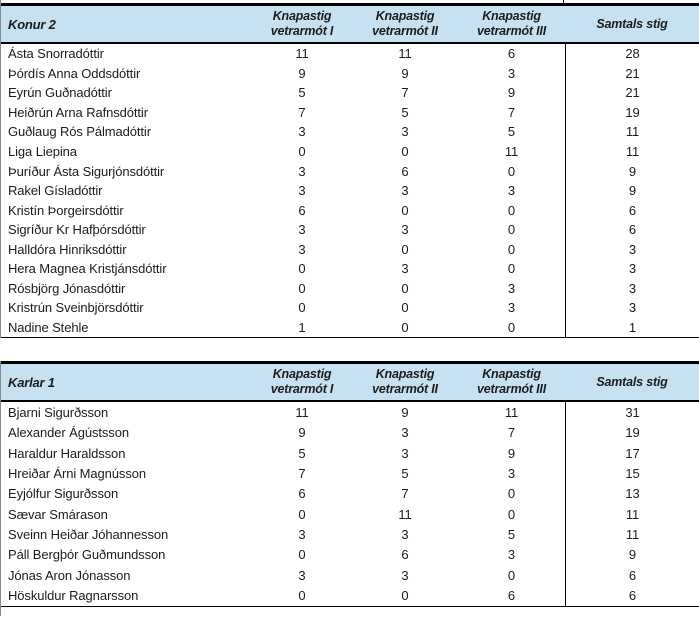 This screenshot has height=619, width=699. What do you see at coordinates (350, 229) in the screenshot?
I see `table-row: Sigríður Kr Hafþórsdóttir 3 3 0 6` at bounding box center [350, 229].